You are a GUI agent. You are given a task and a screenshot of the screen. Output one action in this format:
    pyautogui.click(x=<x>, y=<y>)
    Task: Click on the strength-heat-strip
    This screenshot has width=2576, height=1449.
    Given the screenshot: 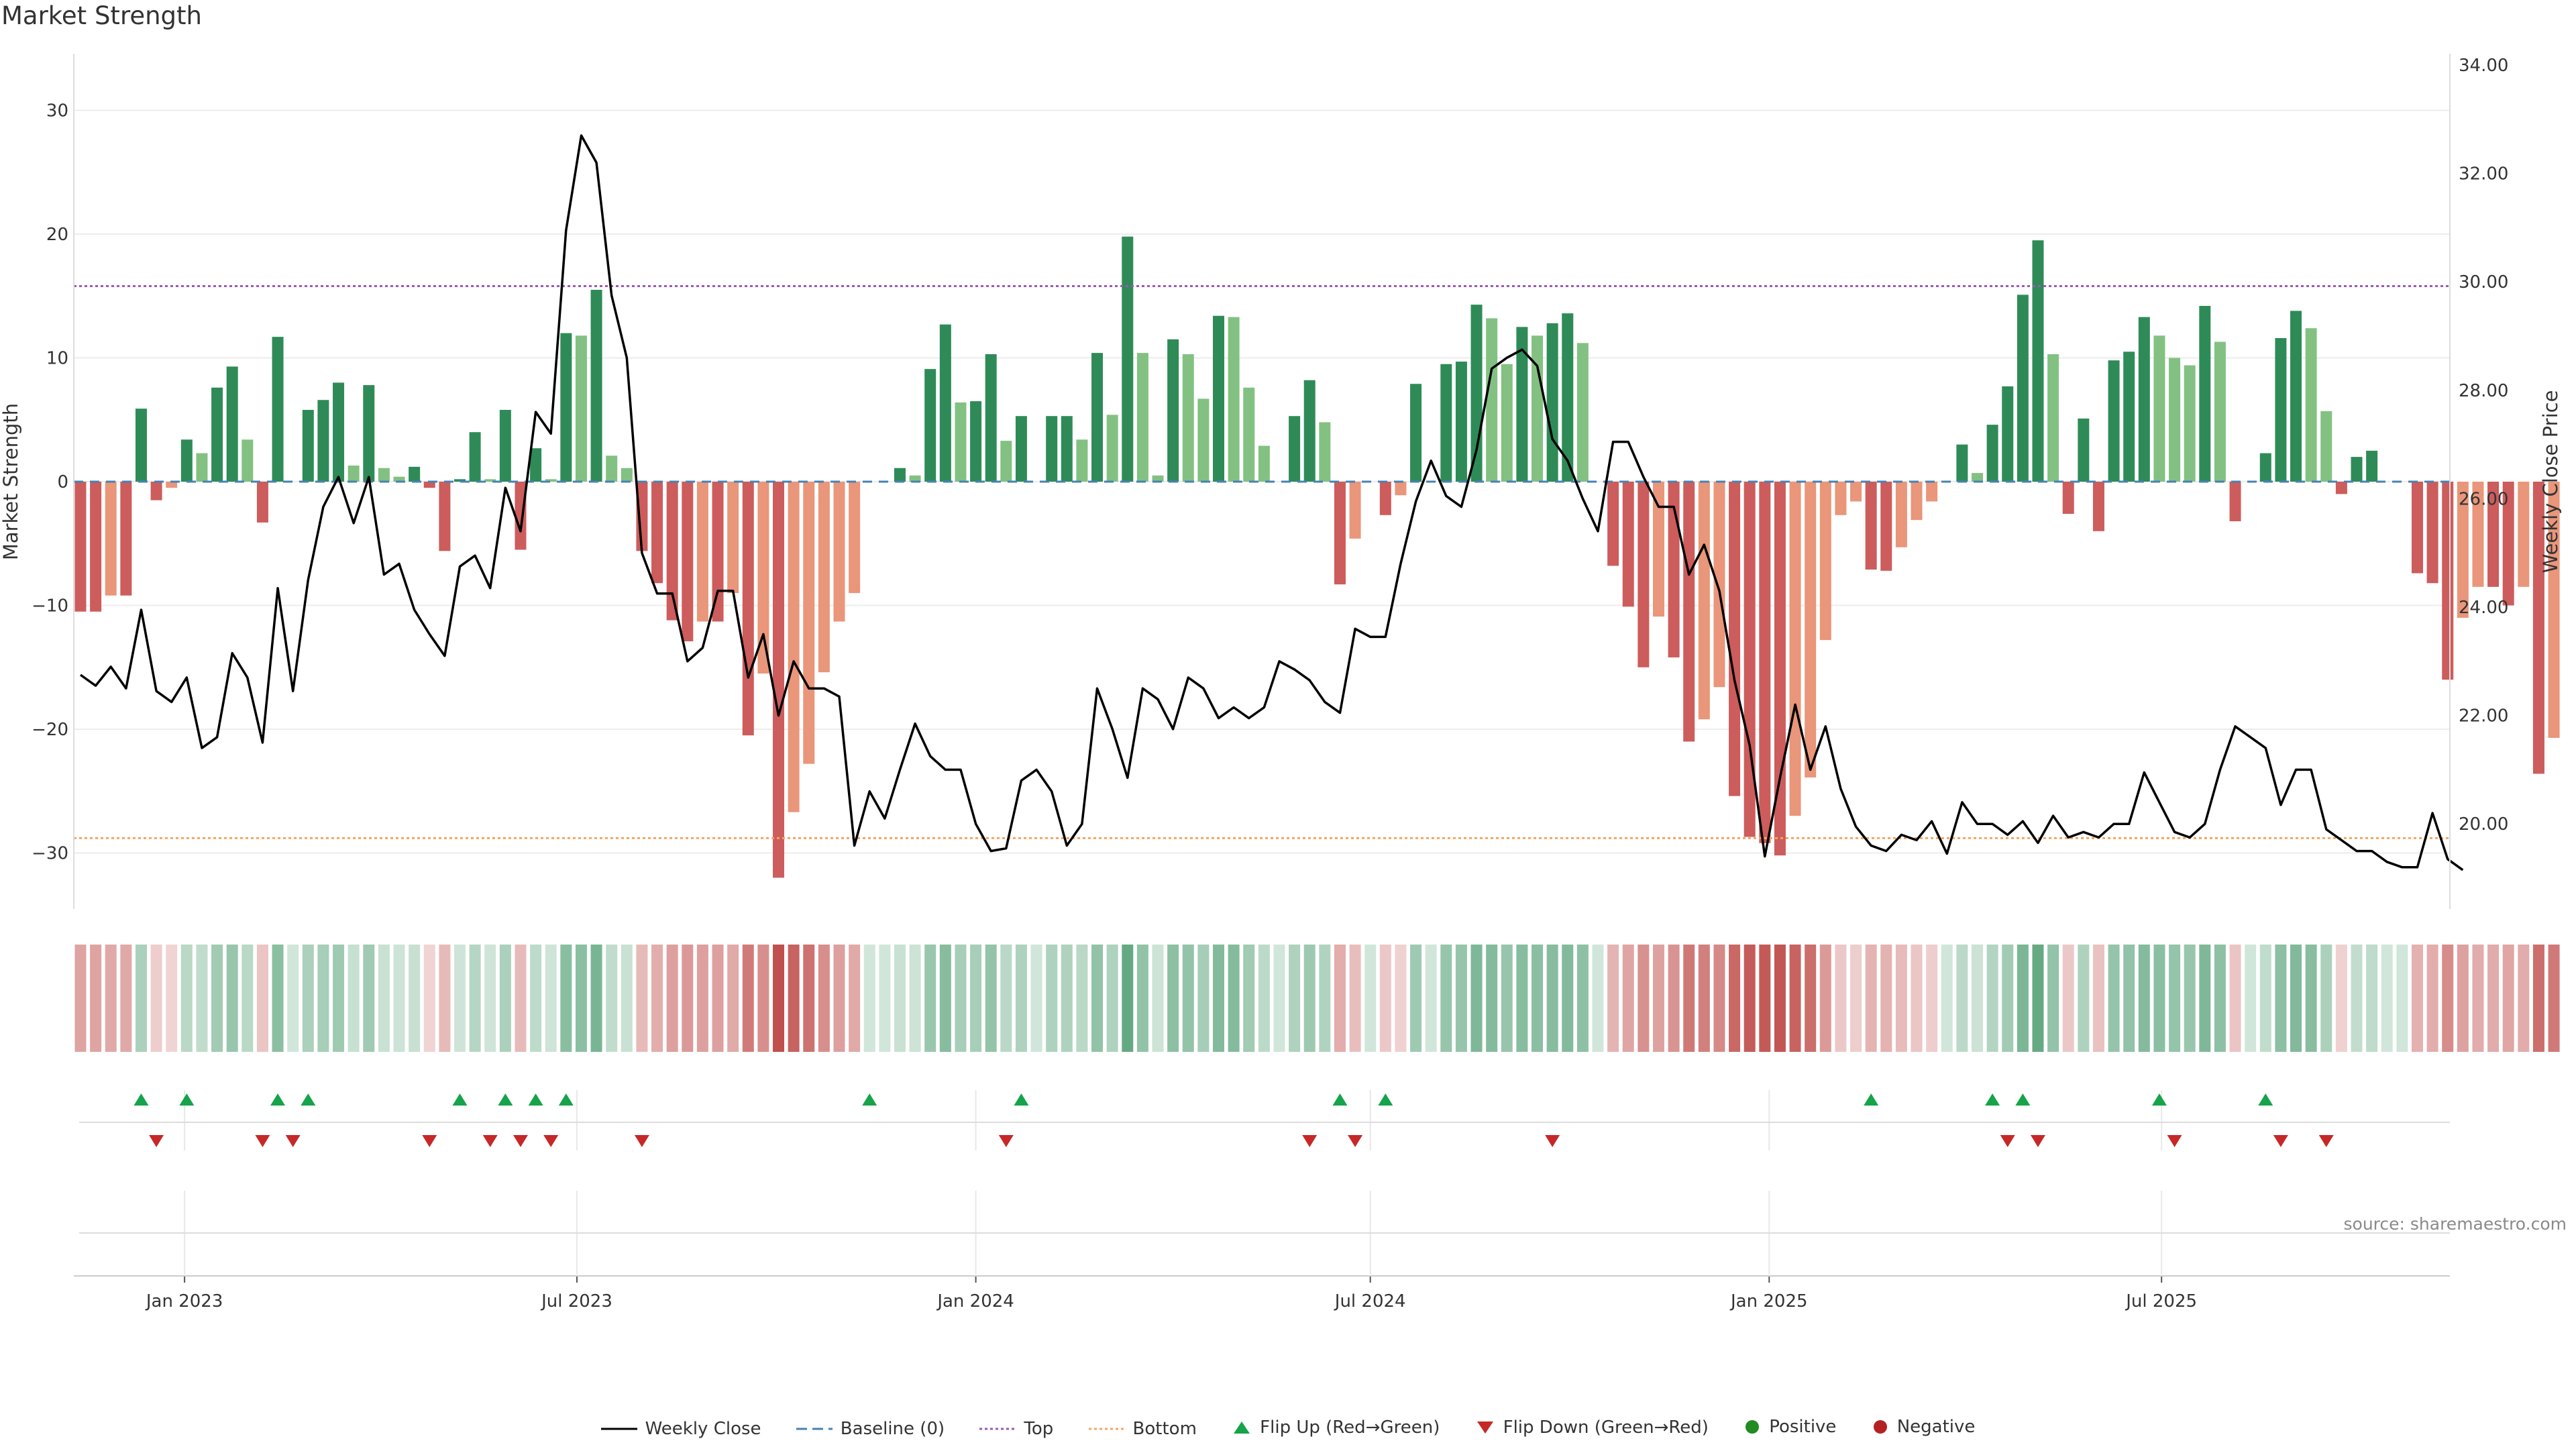 What is the action you would take?
    pyautogui.click(x=1317, y=998)
    